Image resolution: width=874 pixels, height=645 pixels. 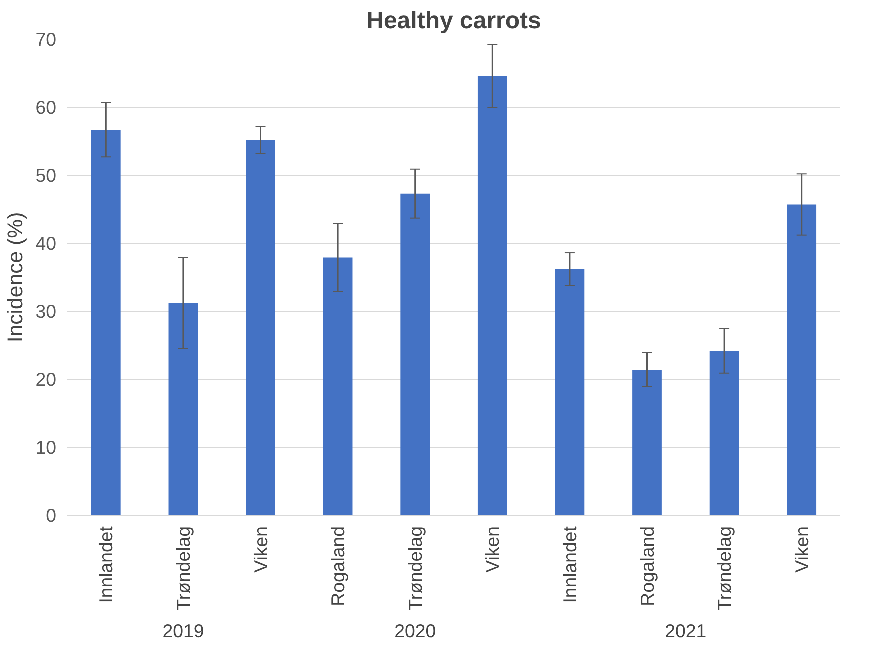 I want to click on y-tick-label: 10, so click(x=46, y=447).